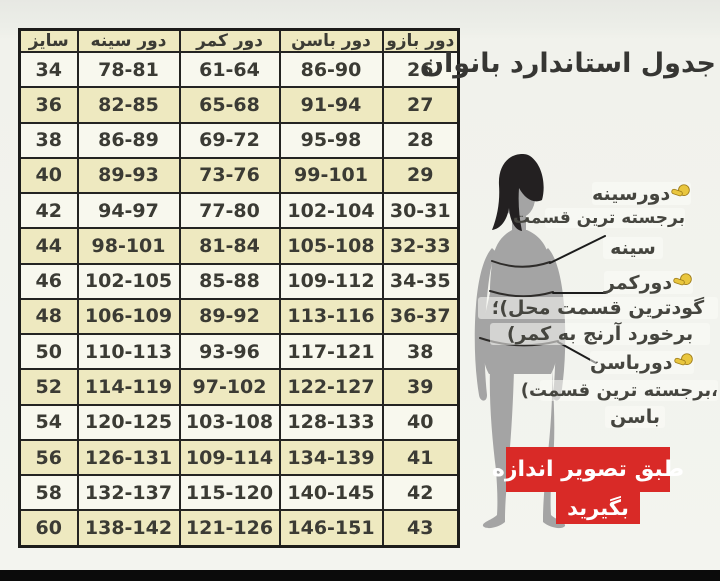 This screenshot has width=720, height=581. Describe the element at coordinates (48, 457) in the screenshot. I see `table-cell: 56` at that location.